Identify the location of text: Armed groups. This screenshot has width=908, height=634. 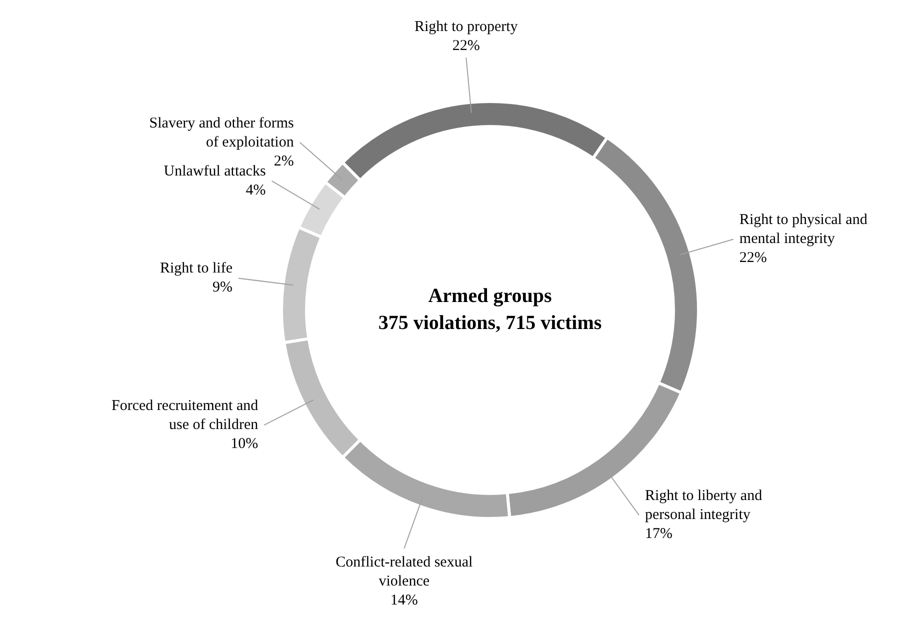
(490, 296).